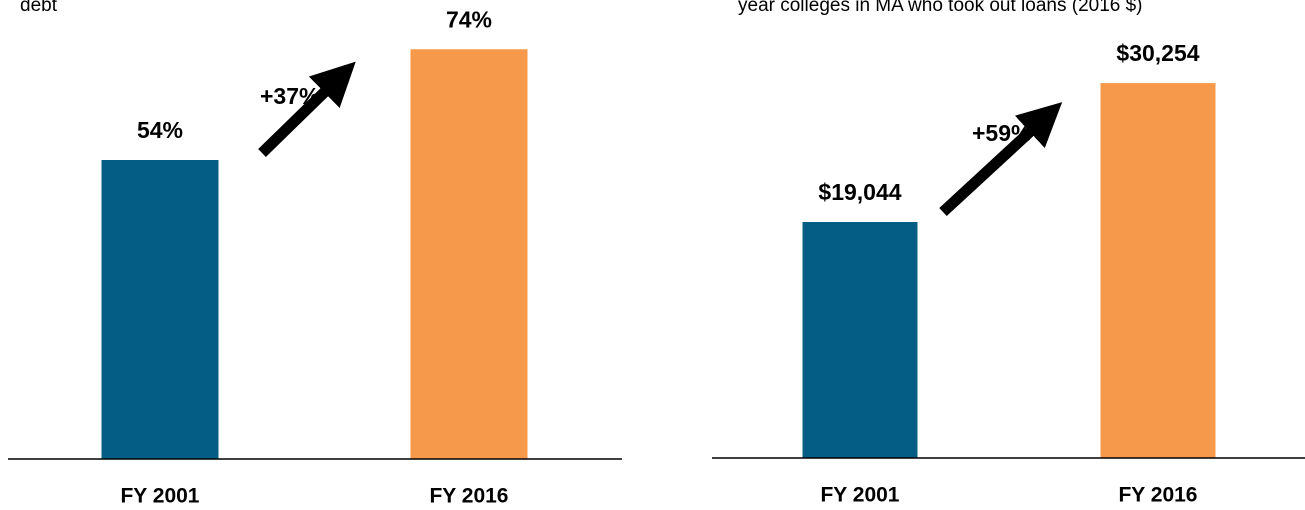 The image size is (1305, 510). Describe the element at coordinates (160, 130) in the screenshot. I see `value-label: 54%` at that location.